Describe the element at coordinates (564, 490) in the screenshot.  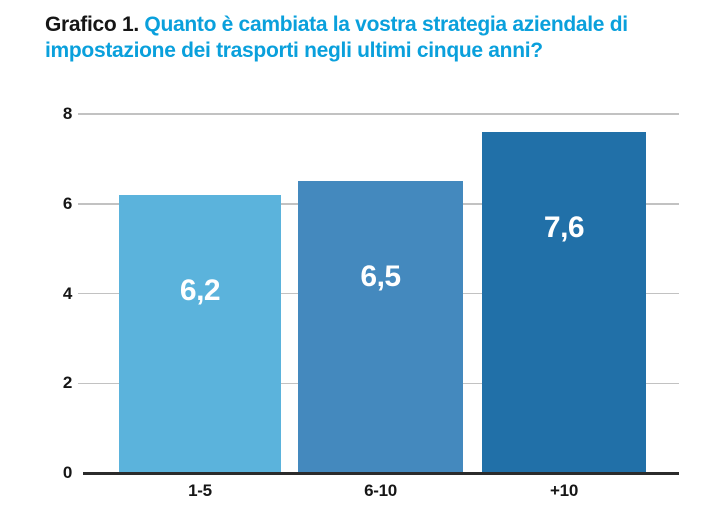
I see `x-tick-label: +10` at that location.